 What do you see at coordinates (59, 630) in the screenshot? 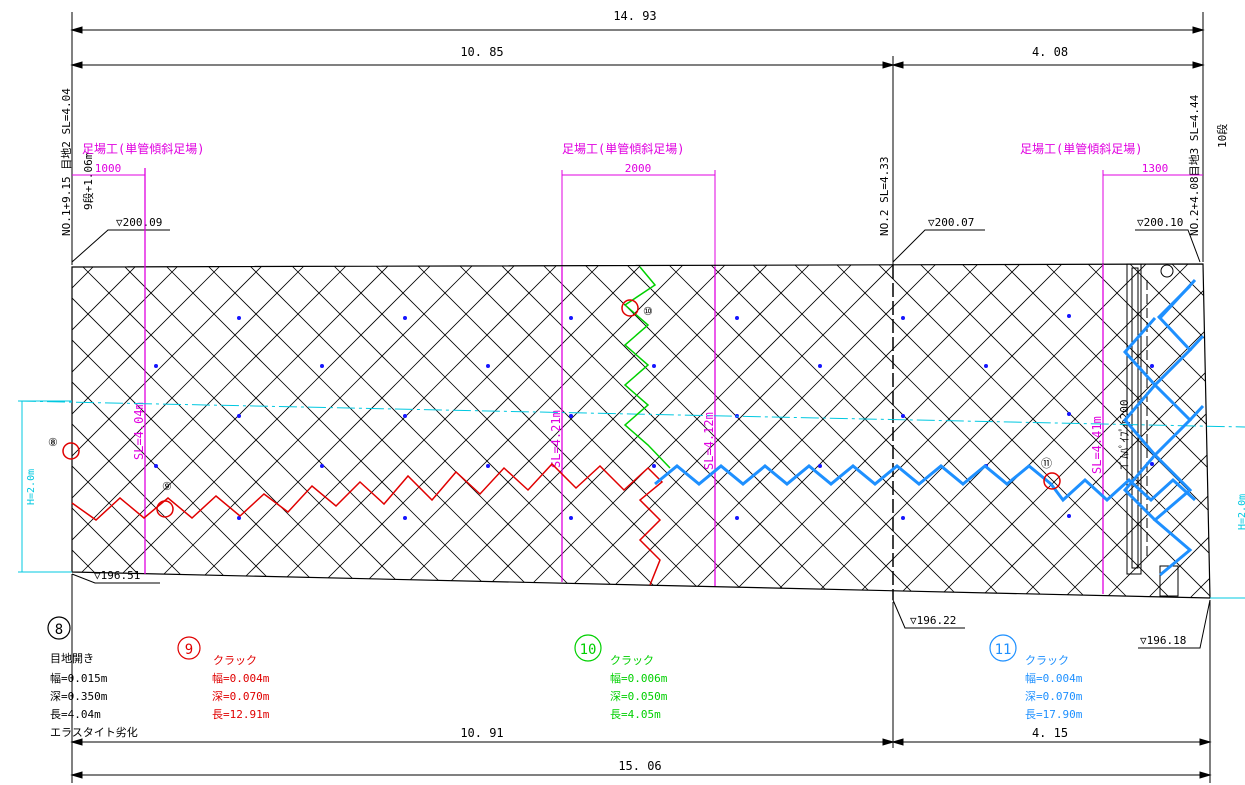
I see `note-8-number: 8` at bounding box center [59, 630].